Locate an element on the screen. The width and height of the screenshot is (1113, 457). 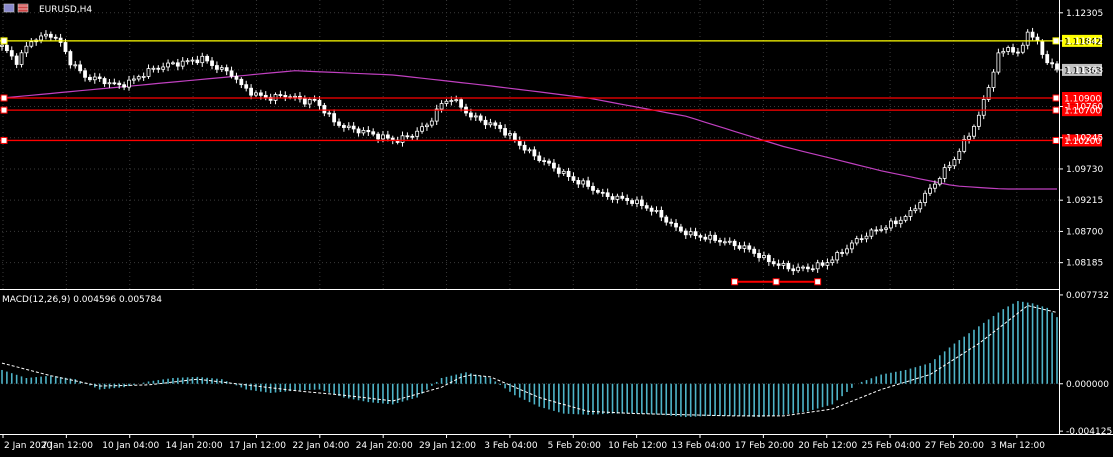
price-axis-label: 1.10245 is located at coordinates (1084, 139).